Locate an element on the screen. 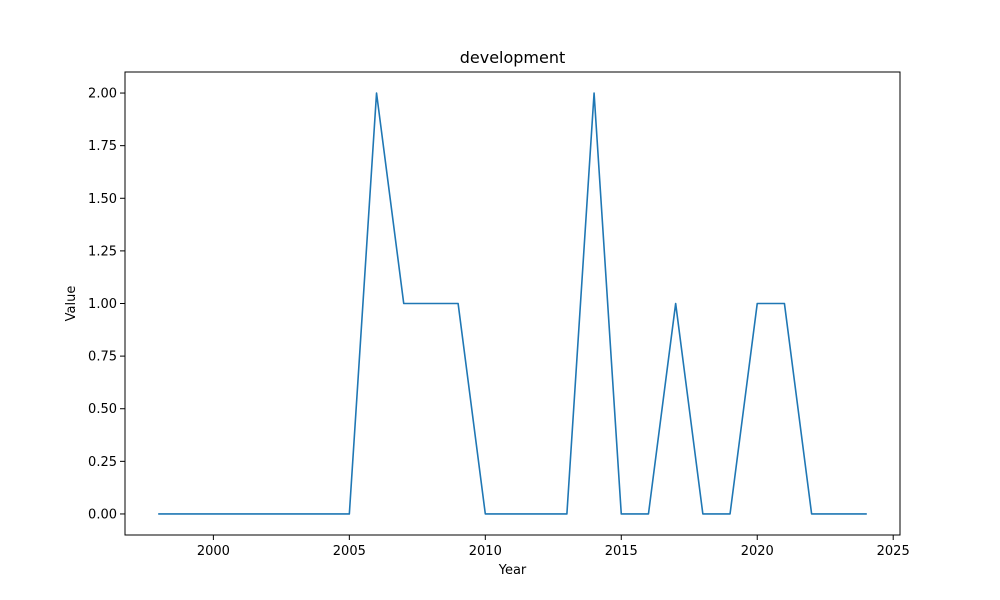 This screenshot has height=600, width=1000. y-tick-label: 0.00 is located at coordinates (102, 514).